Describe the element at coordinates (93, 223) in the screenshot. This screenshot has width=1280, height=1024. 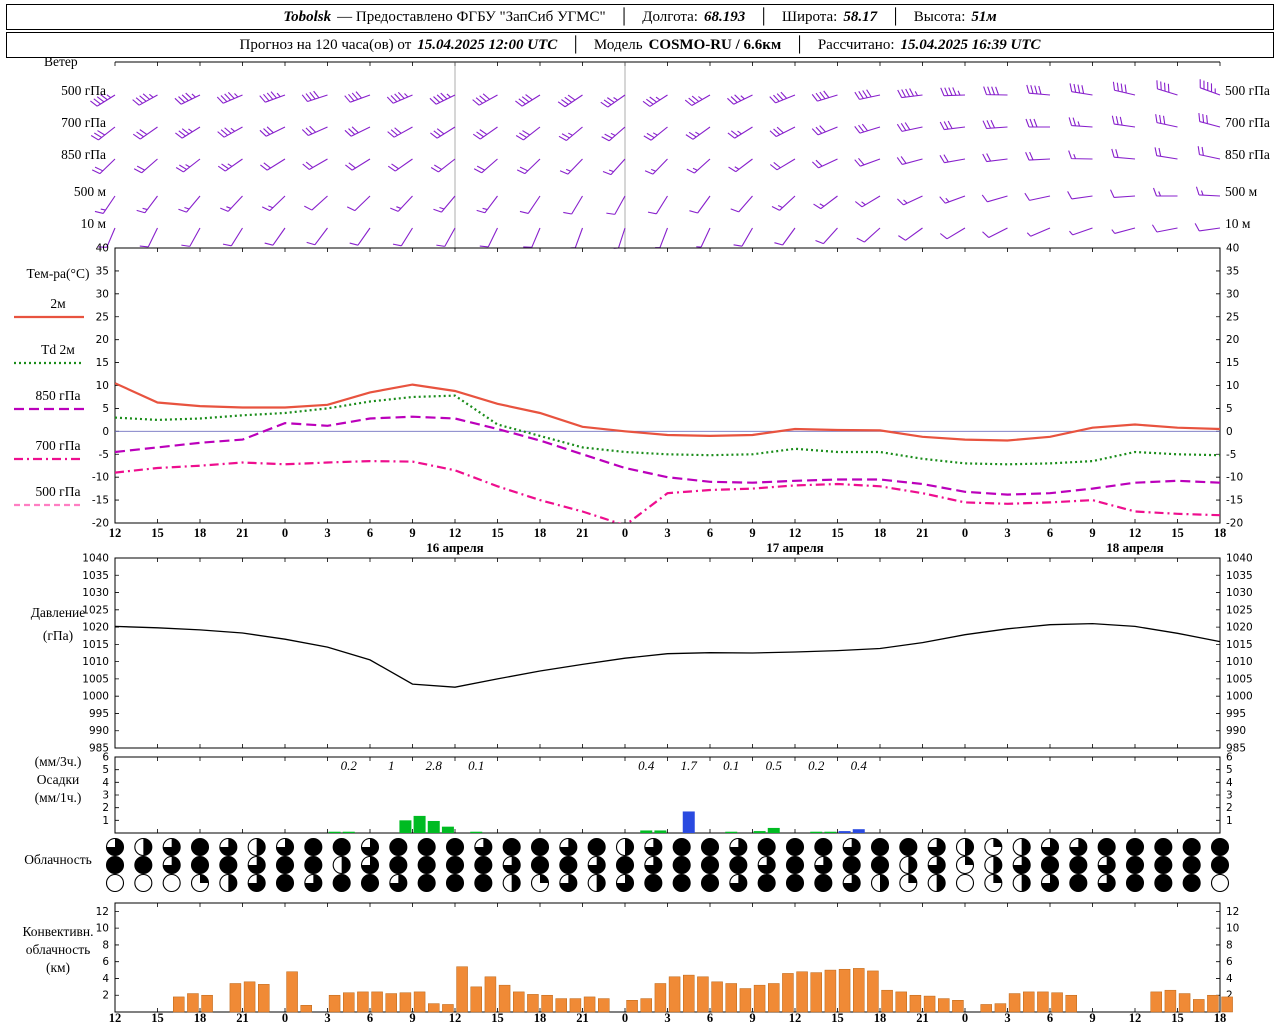
I see `wind-level-10m-left: 10 м` at that location.